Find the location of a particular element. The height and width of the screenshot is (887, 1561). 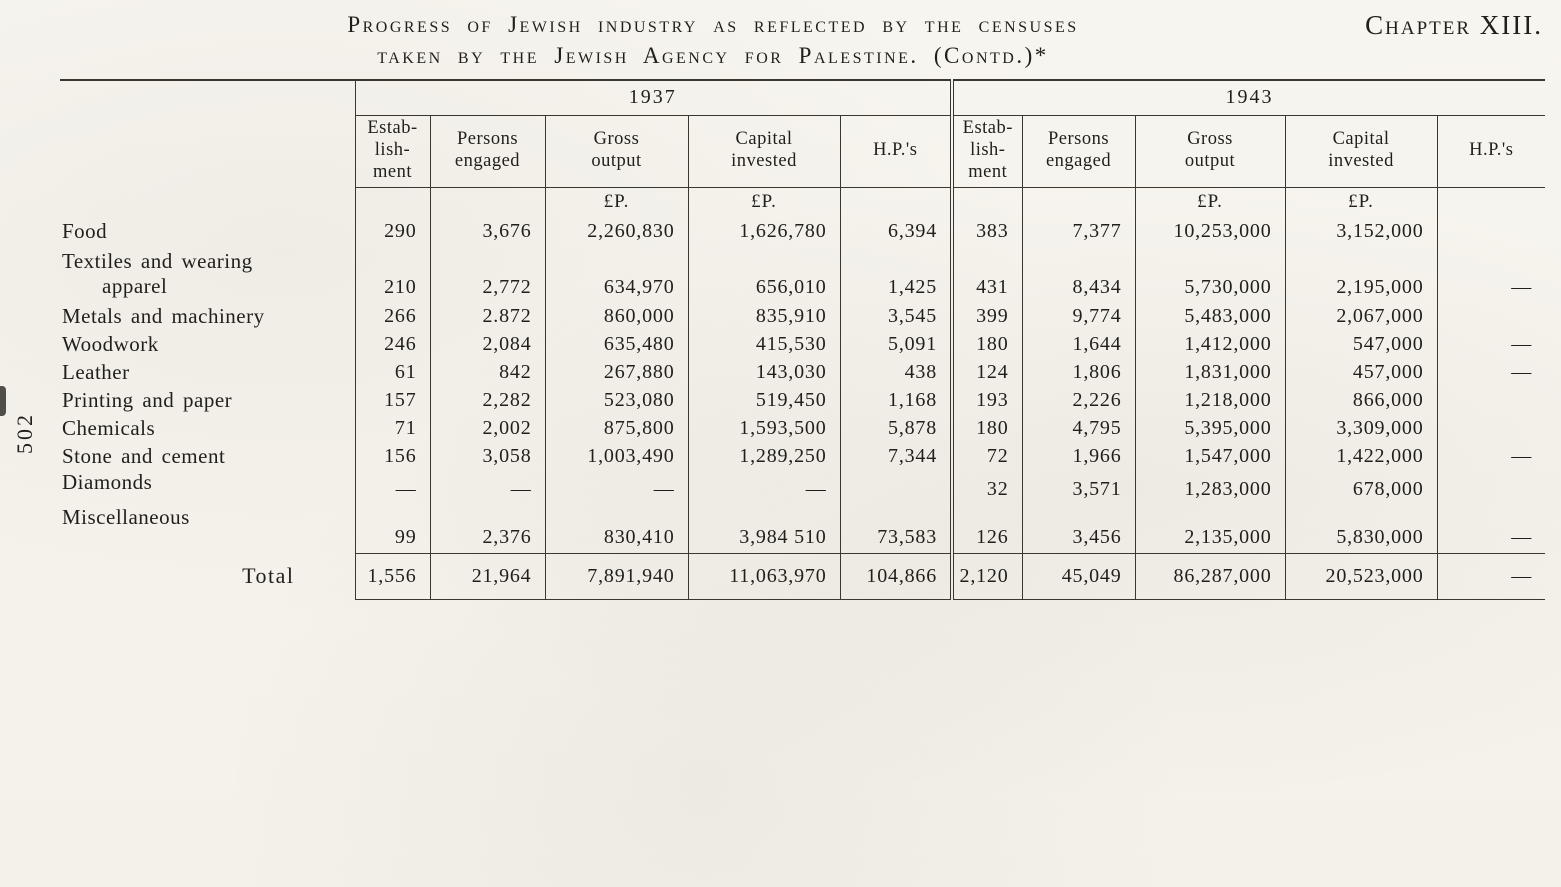

data-cell: 1,547,000 is located at coordinates (1210, 456).